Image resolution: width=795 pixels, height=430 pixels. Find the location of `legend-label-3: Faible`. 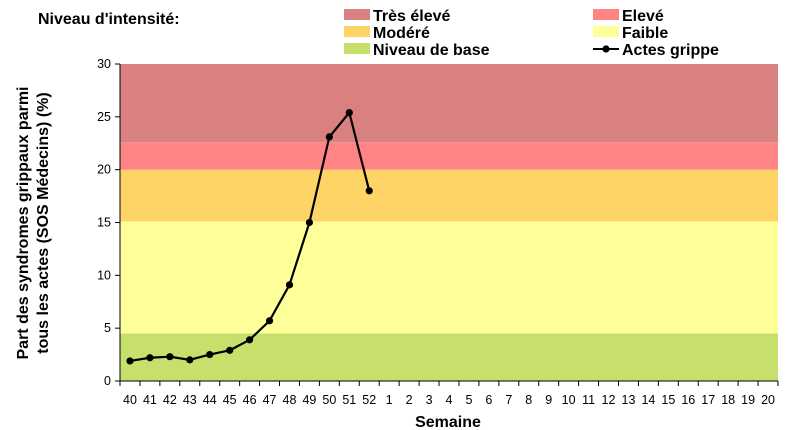

legend-label-3: Faible is located at coordinates (645, 33).